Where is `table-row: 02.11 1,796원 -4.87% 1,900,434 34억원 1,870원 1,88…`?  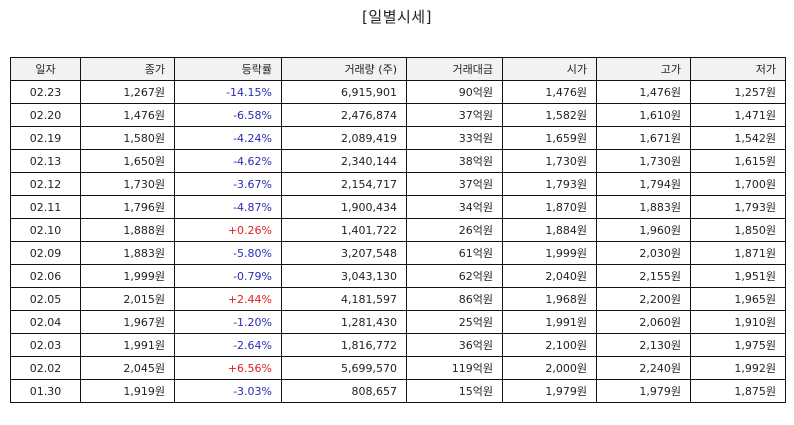 table-row: 02.11 1,796원 -4.87% 1,900,434 34억원 1,870원 1,88… is located at coordinates (398, 207).